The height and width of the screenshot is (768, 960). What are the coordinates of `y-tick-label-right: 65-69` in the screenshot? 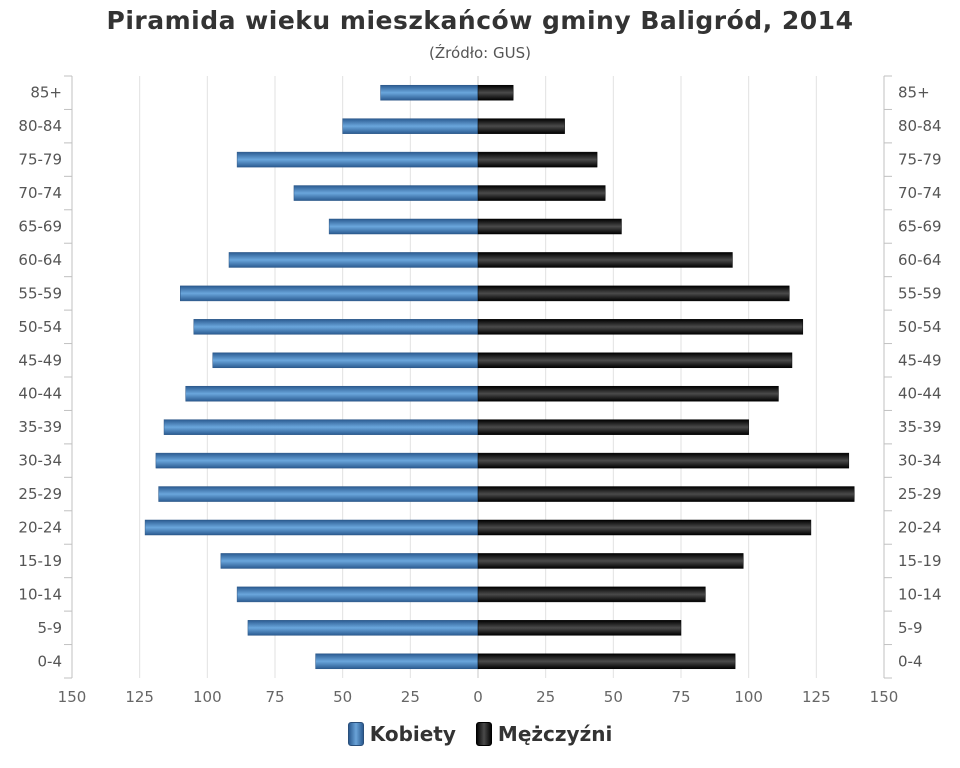 It's located at (920, 227).